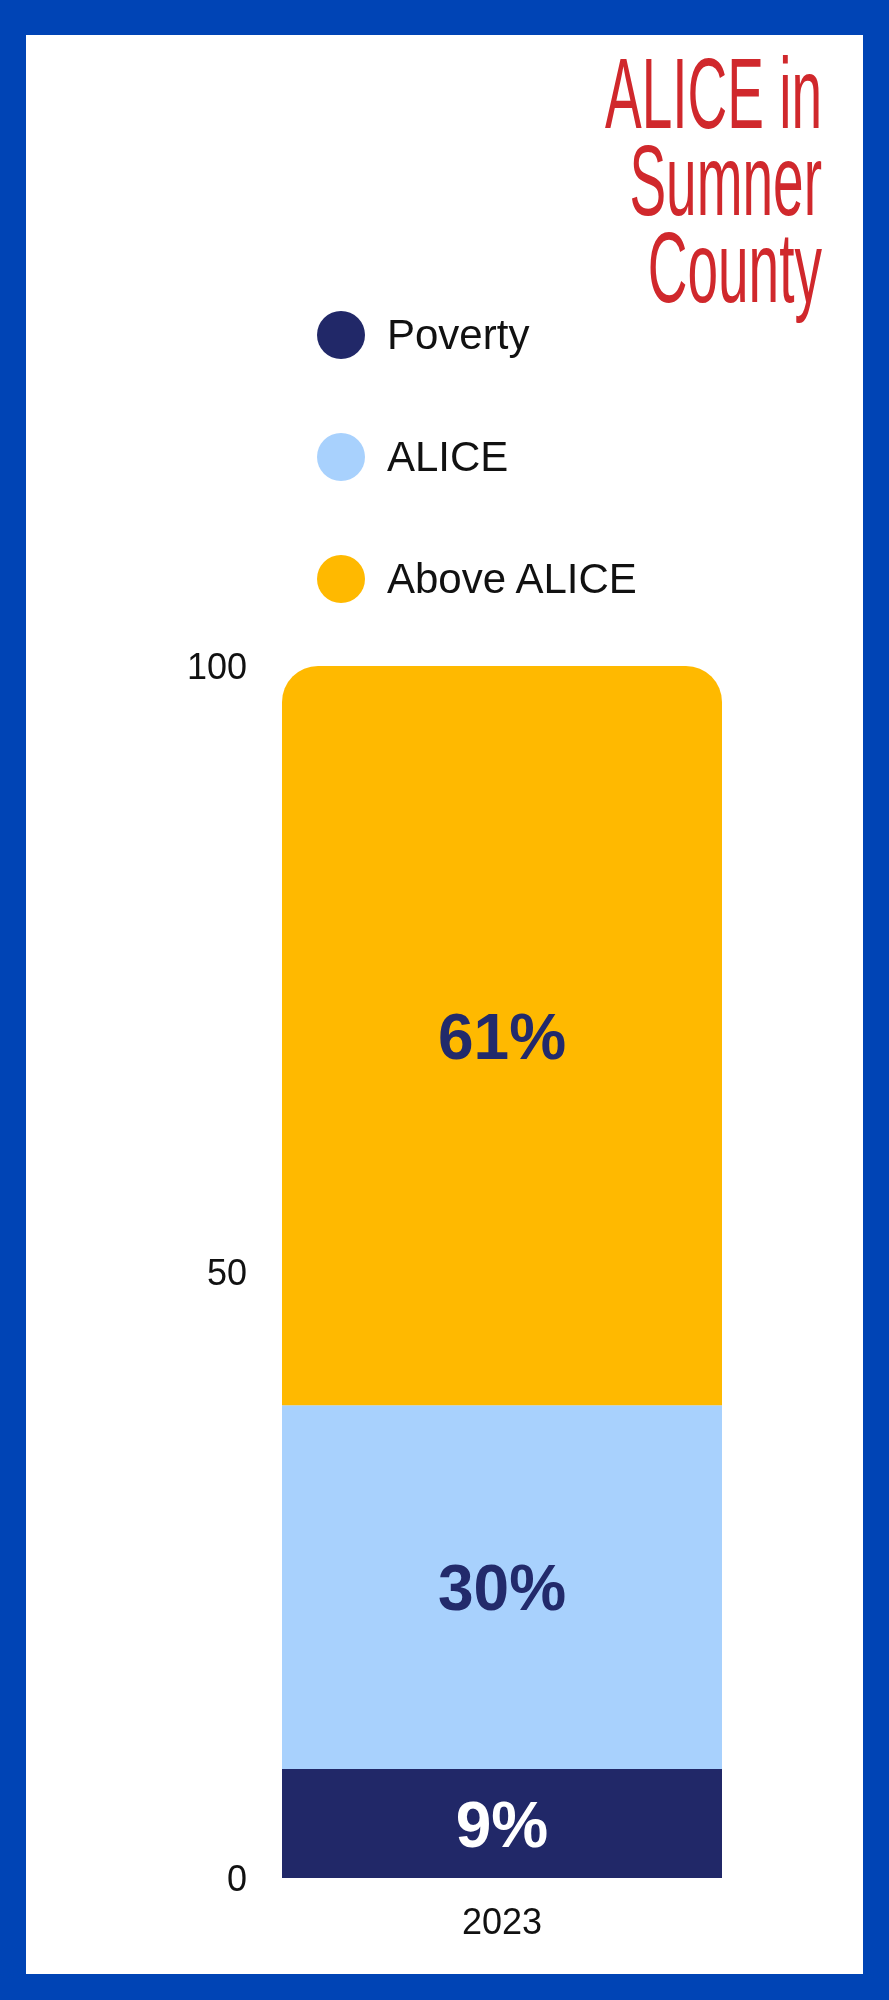  Describe the element at coordinates (226, 1272) in the screenshot. I see `y-tick-label: 50` at that location.